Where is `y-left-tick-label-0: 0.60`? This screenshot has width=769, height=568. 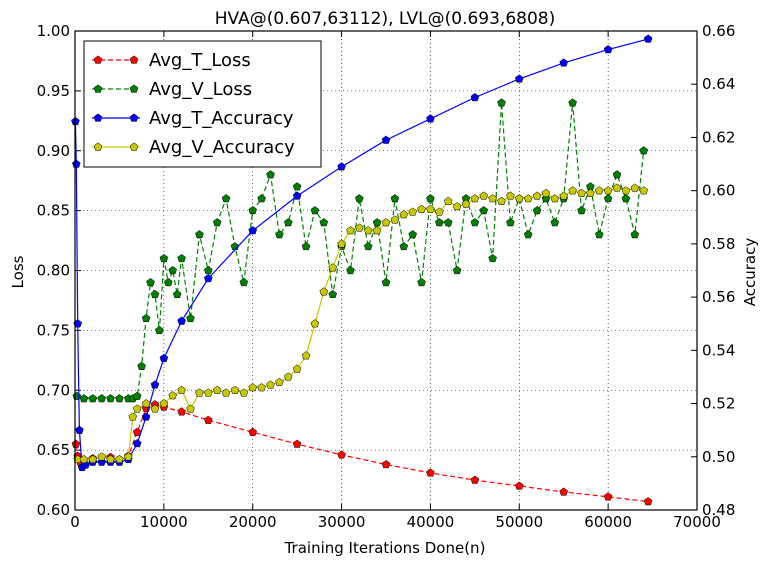 y-left-tick-label-0: 0.60 is located at coordinates (53, 510).